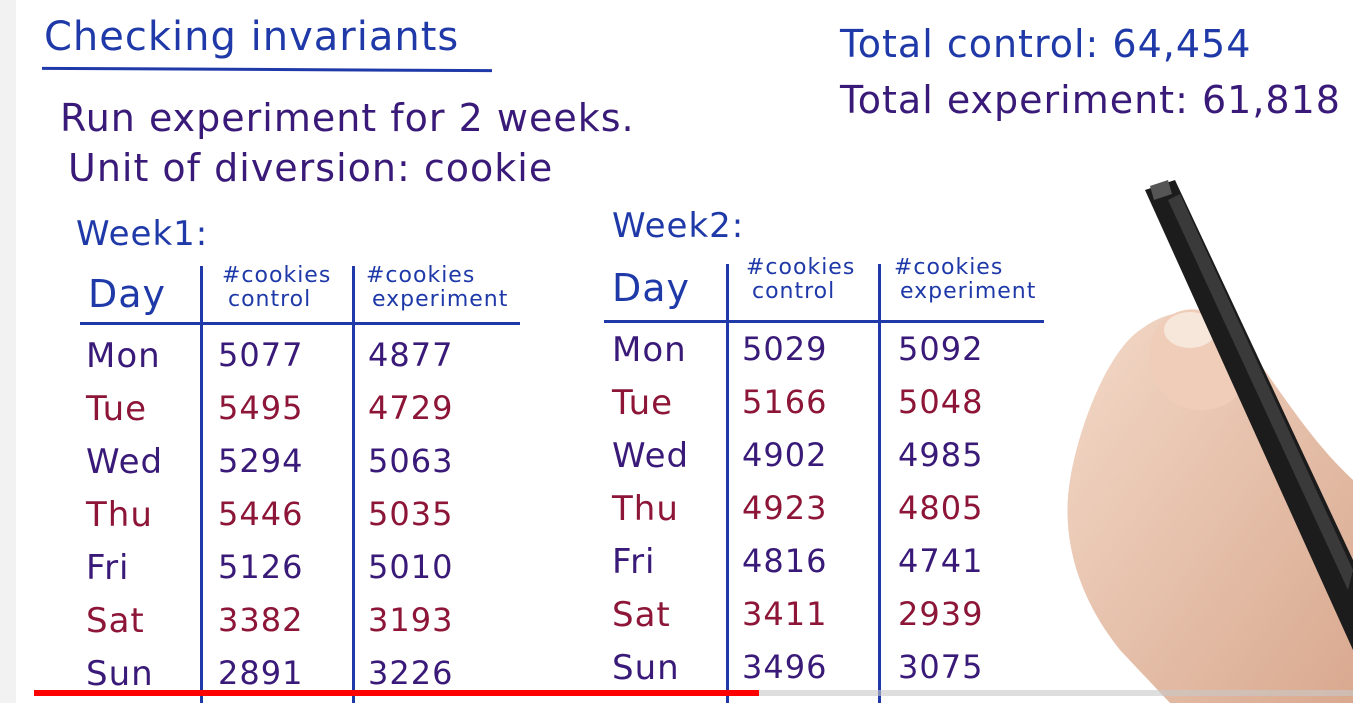 This screenshot has width=1353, height=703. What do you see at coordinates (261, 620) in the screenshot?
I see `week1-row-control-value: 3382` at bounding box center [261, 620].